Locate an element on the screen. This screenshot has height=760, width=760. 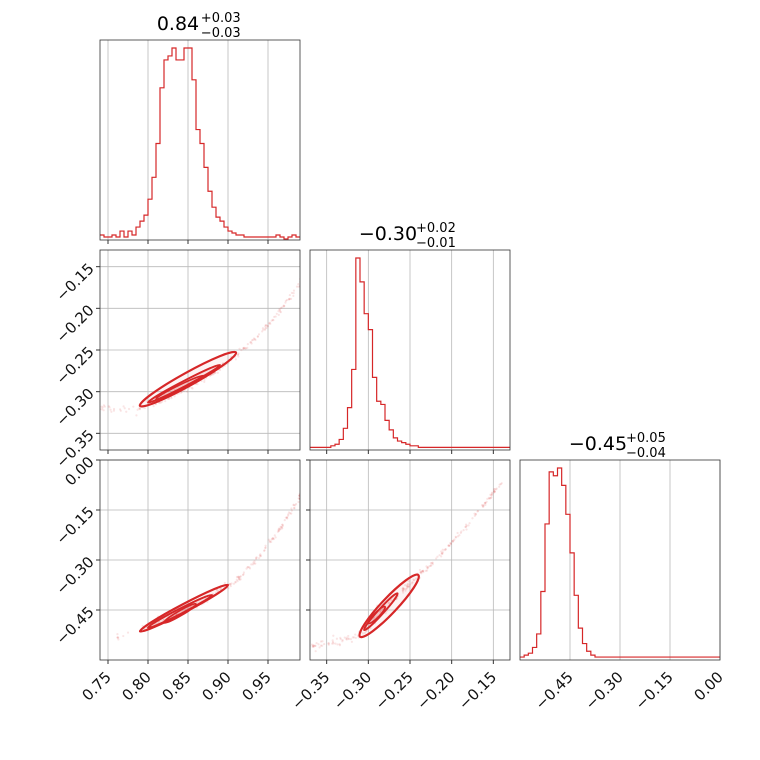
y-tick-label: −0.30 is located at coordinates (74, 575).